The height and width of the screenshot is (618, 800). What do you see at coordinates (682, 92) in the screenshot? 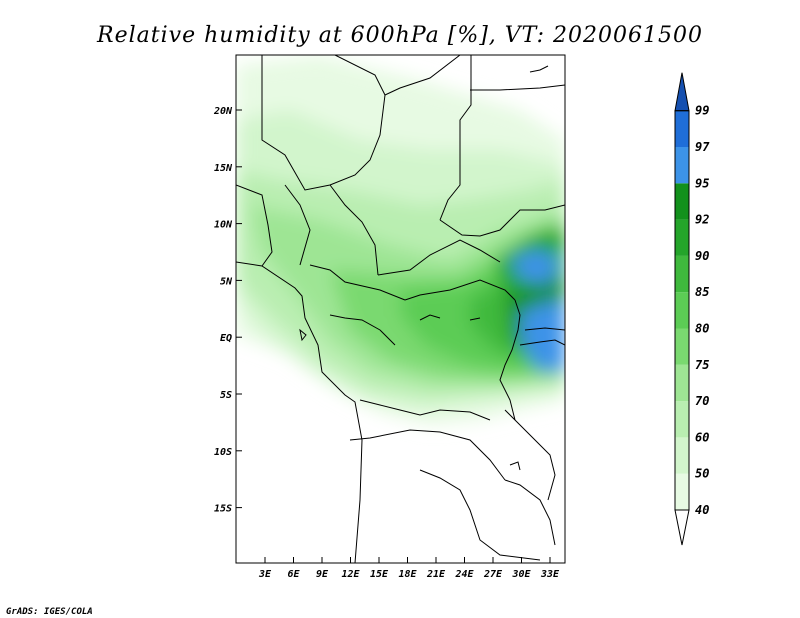
I see `colorbar-top-arrow` at bounding box center [682, 92].